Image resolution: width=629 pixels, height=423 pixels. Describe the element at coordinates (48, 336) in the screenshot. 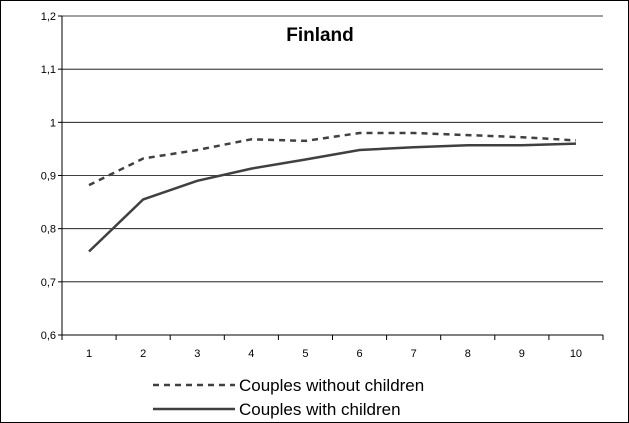

I see `y-tick-label: 0,6` at that location.